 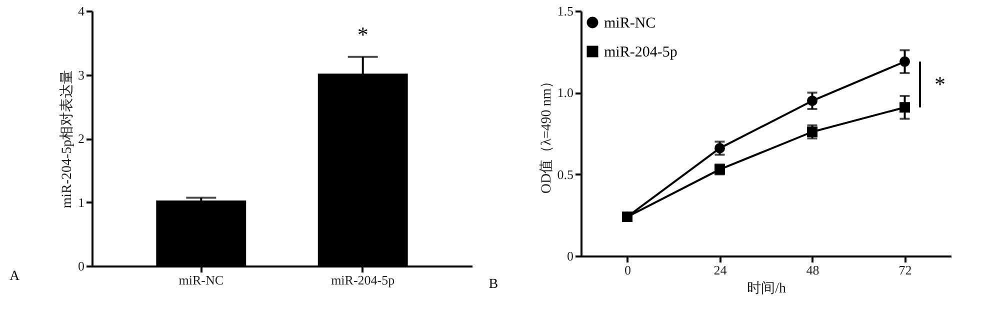 What do you see at coordinates (565, 11) in the screenshot?
I see `y-tick-label: 1.5` at bounding box center [565, 11].